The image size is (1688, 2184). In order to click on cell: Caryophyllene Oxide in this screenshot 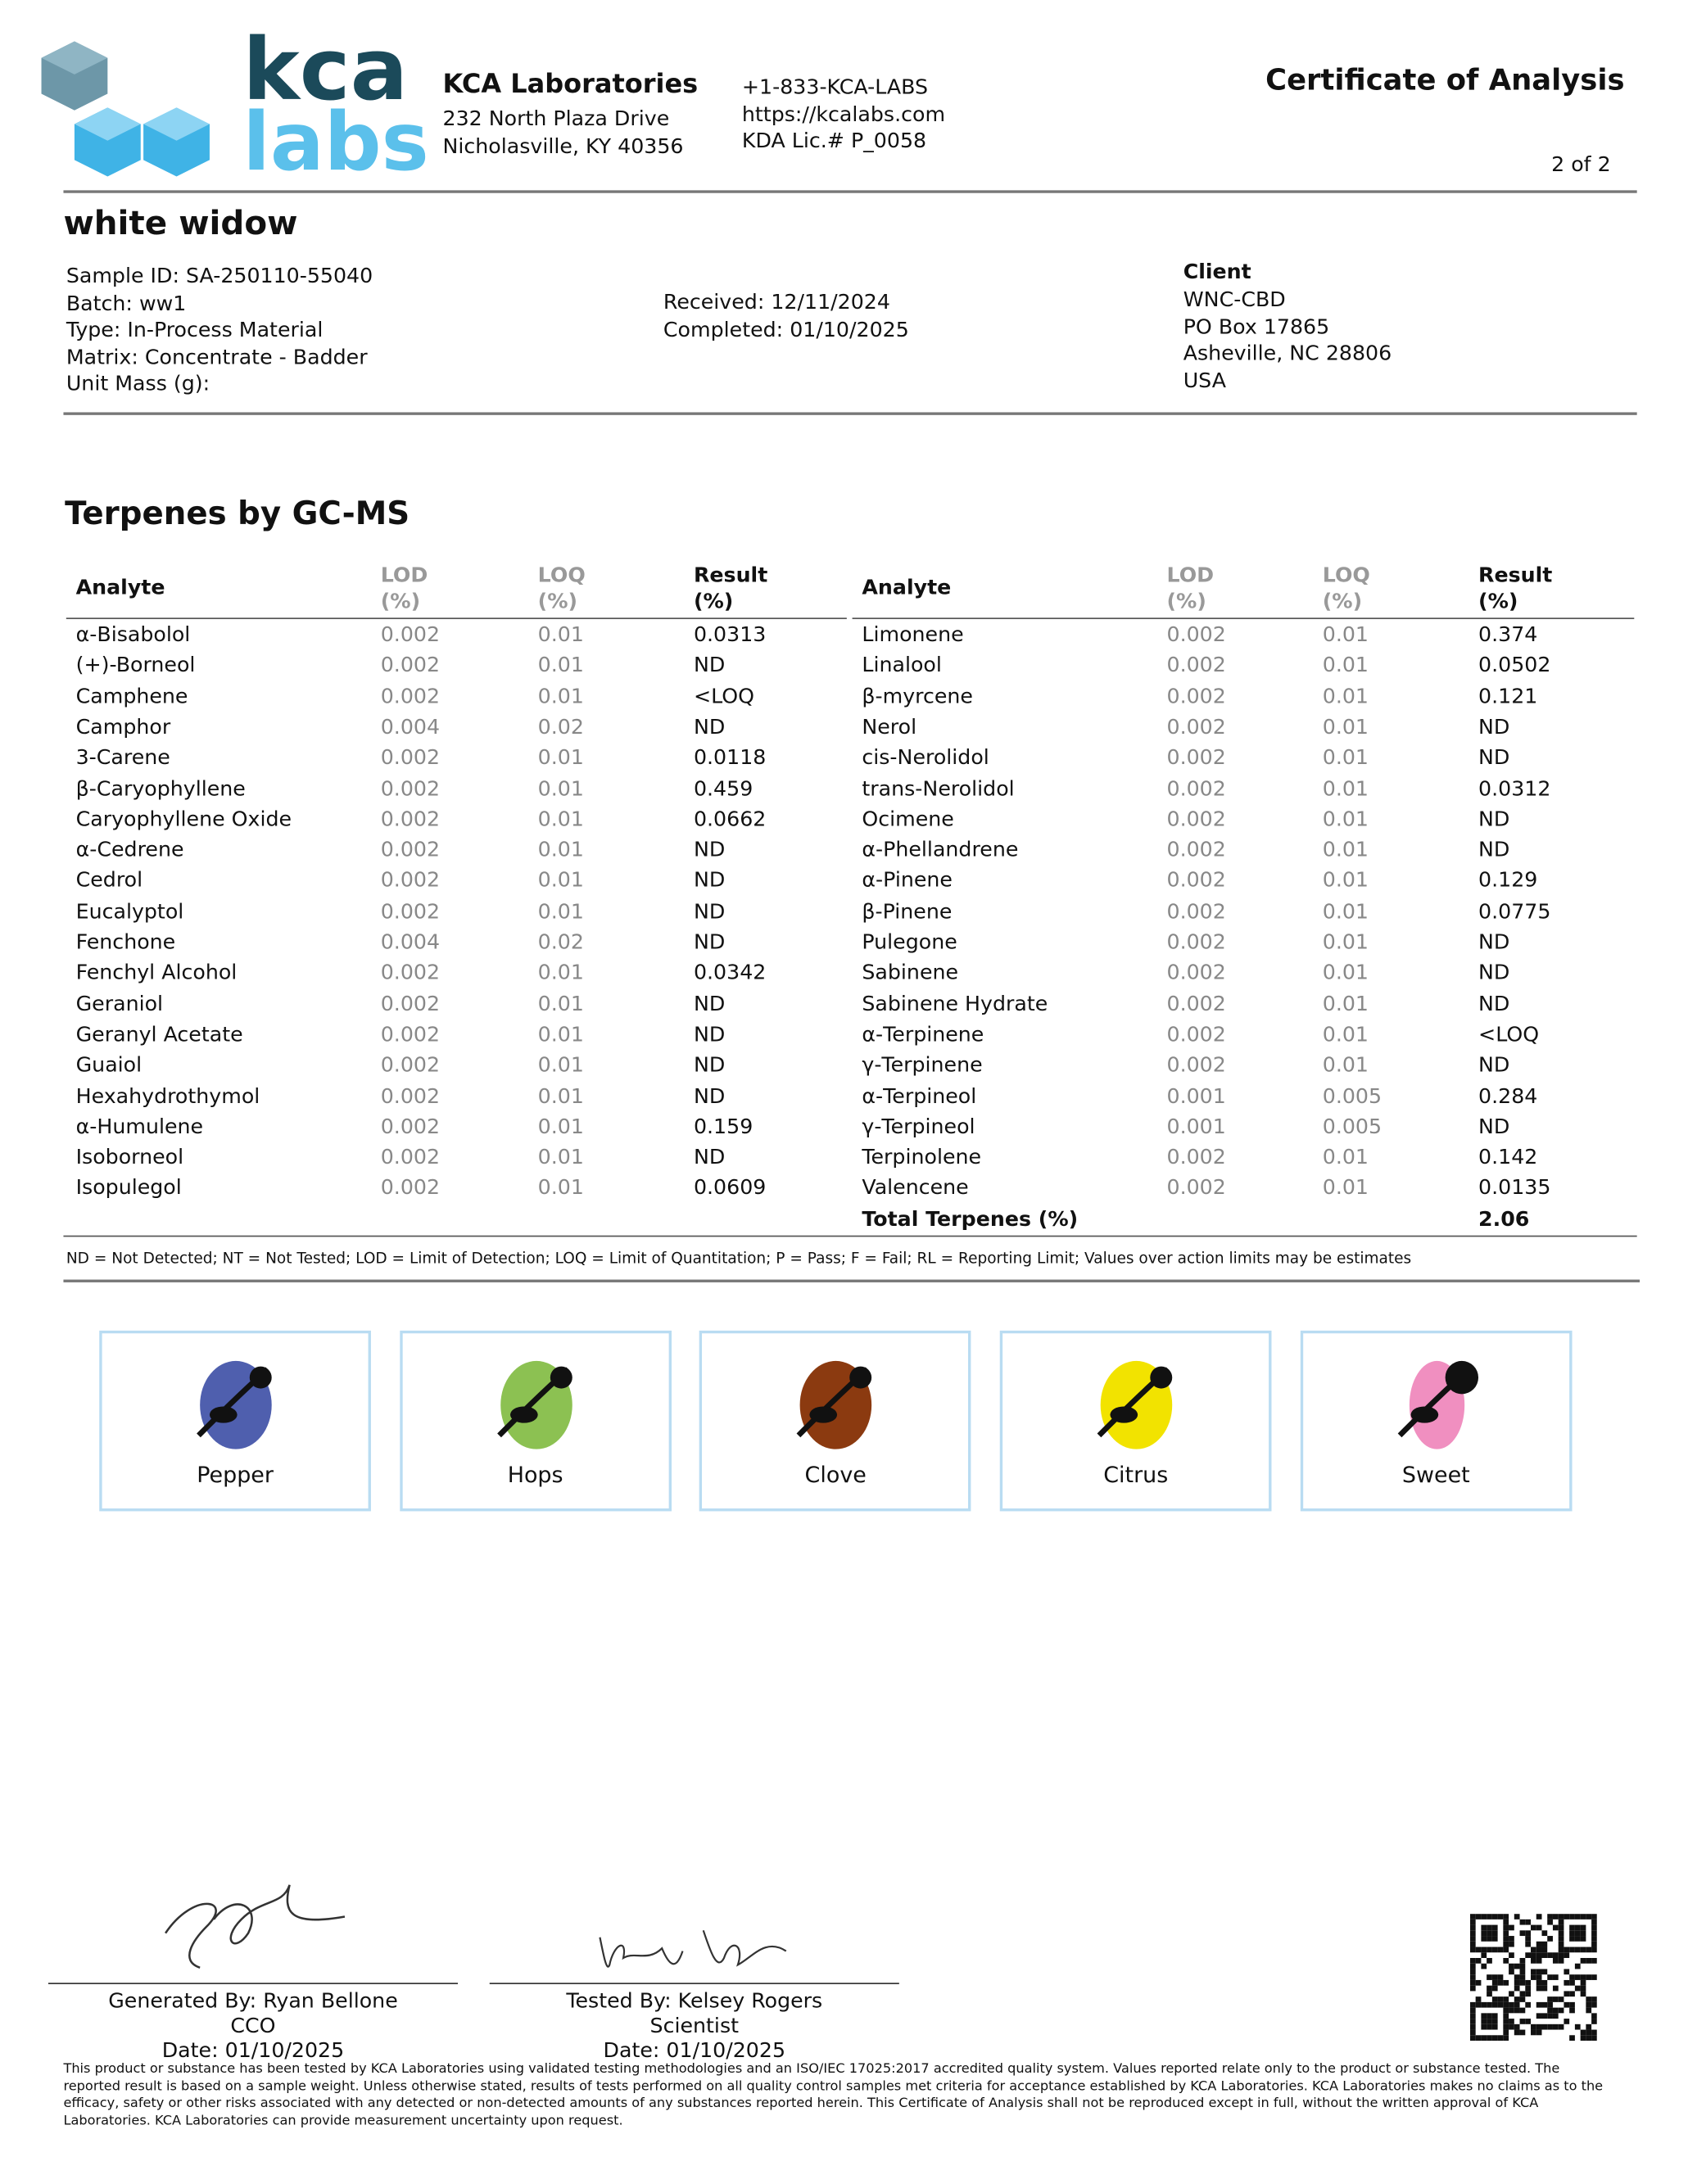, I will do `click(183, 819)`.